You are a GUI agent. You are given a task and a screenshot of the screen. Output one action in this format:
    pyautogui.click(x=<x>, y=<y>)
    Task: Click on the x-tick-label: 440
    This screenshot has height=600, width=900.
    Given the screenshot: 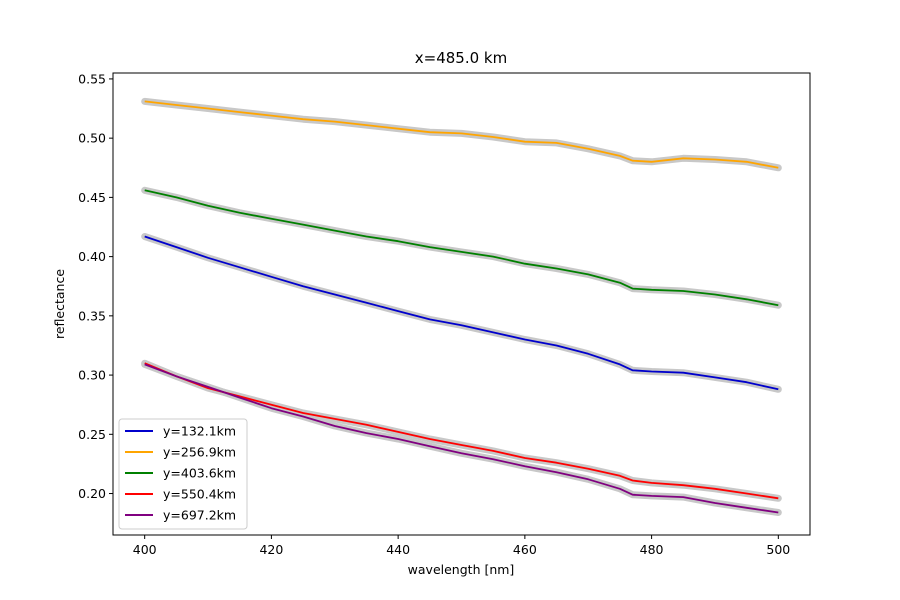 What is the action you would take?
    pyautogui.click(x=398, y=549)
    